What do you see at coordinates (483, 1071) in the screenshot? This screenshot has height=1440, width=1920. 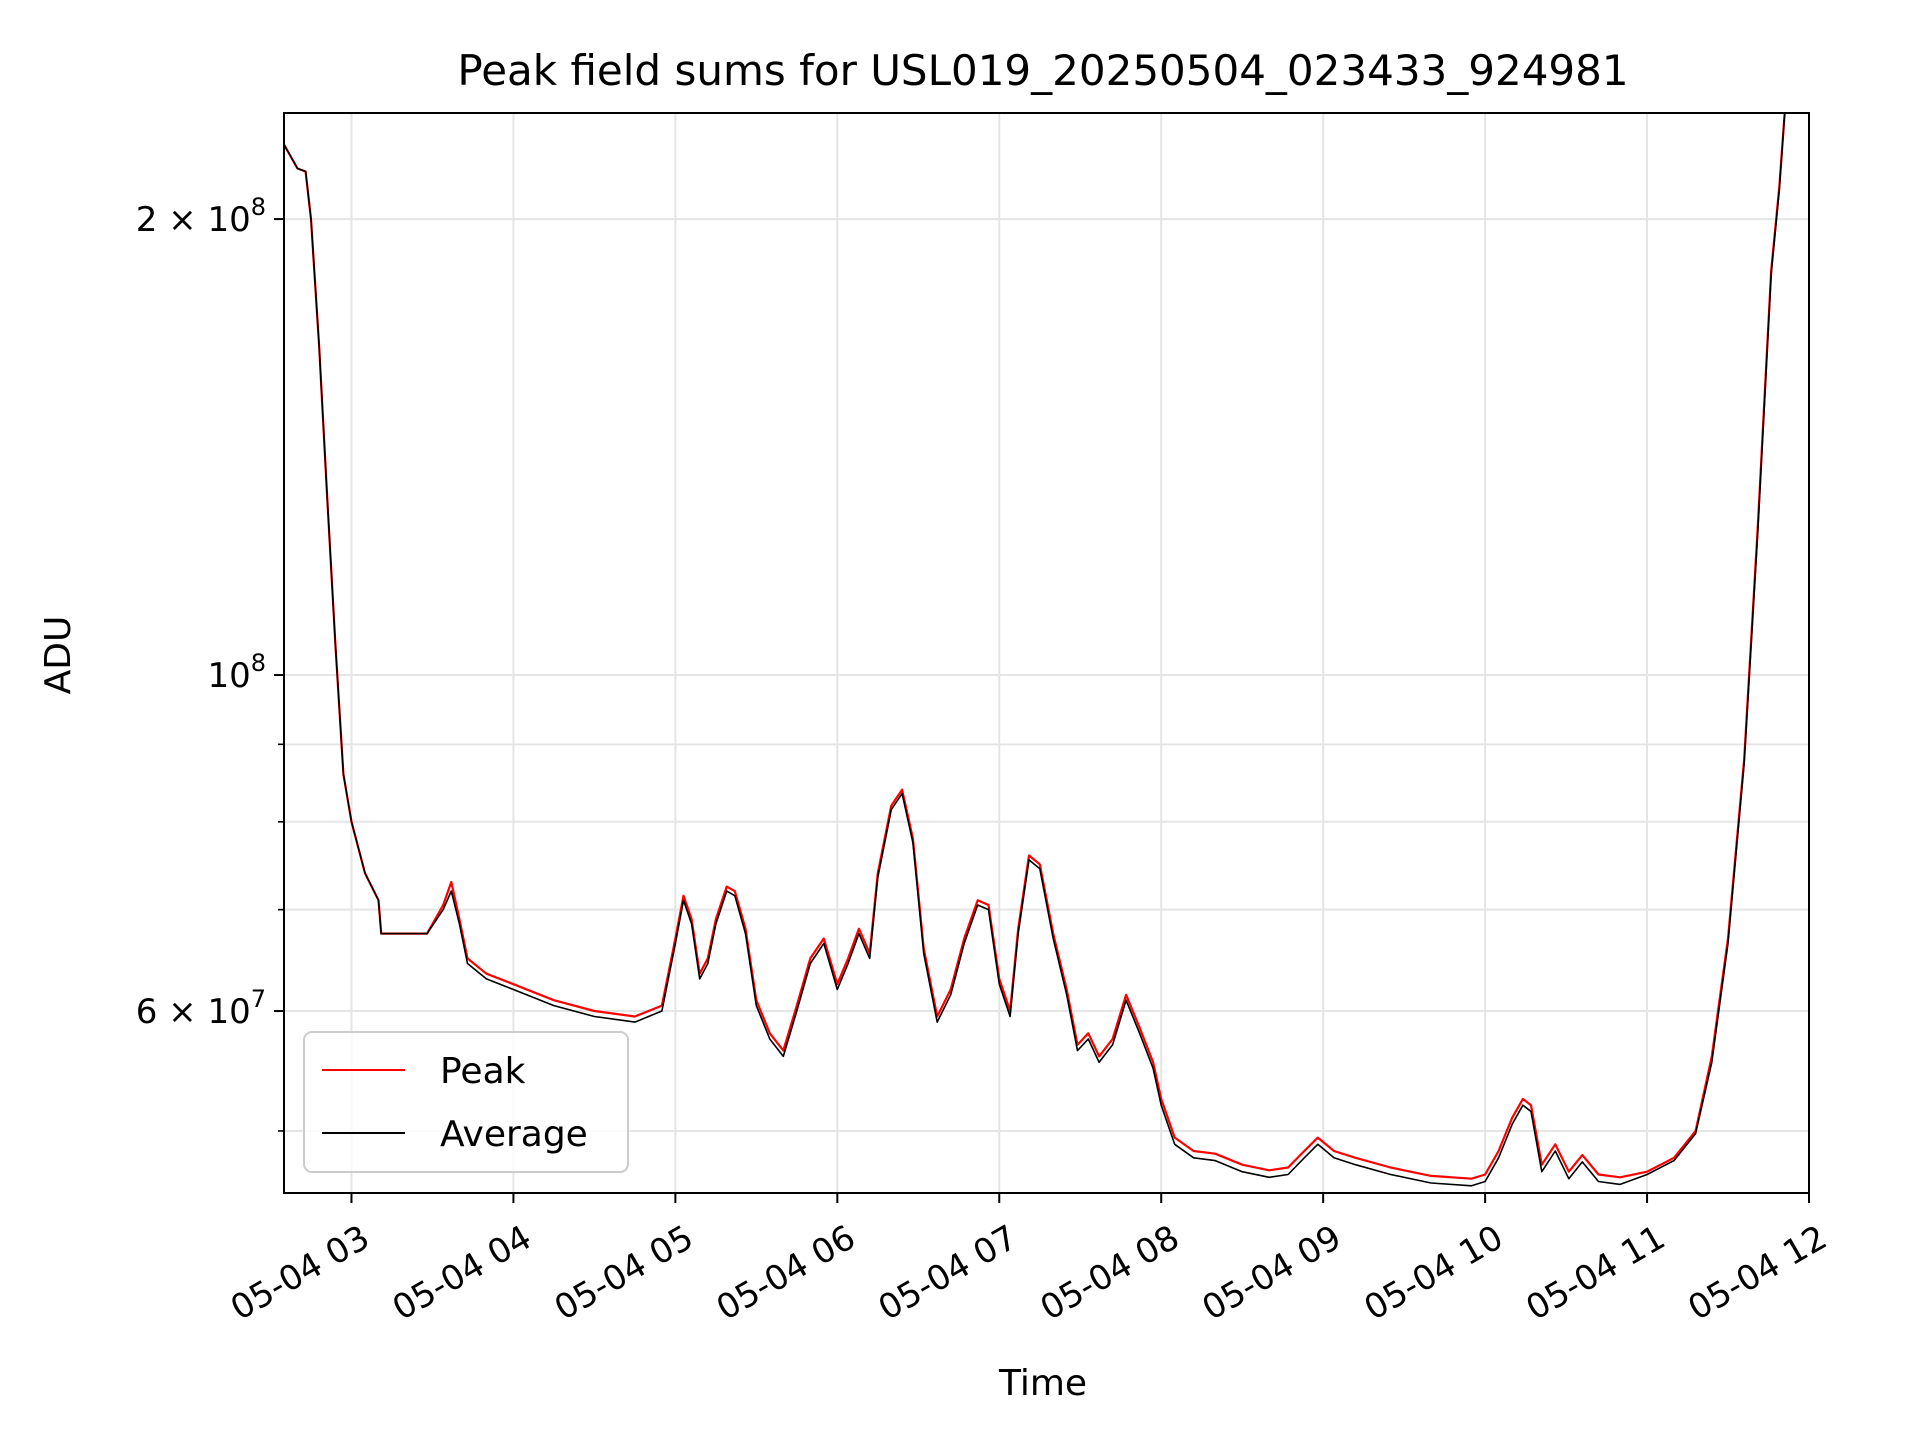 I see `legend-label-peak: Peak` at bounding box center [483, 1071].